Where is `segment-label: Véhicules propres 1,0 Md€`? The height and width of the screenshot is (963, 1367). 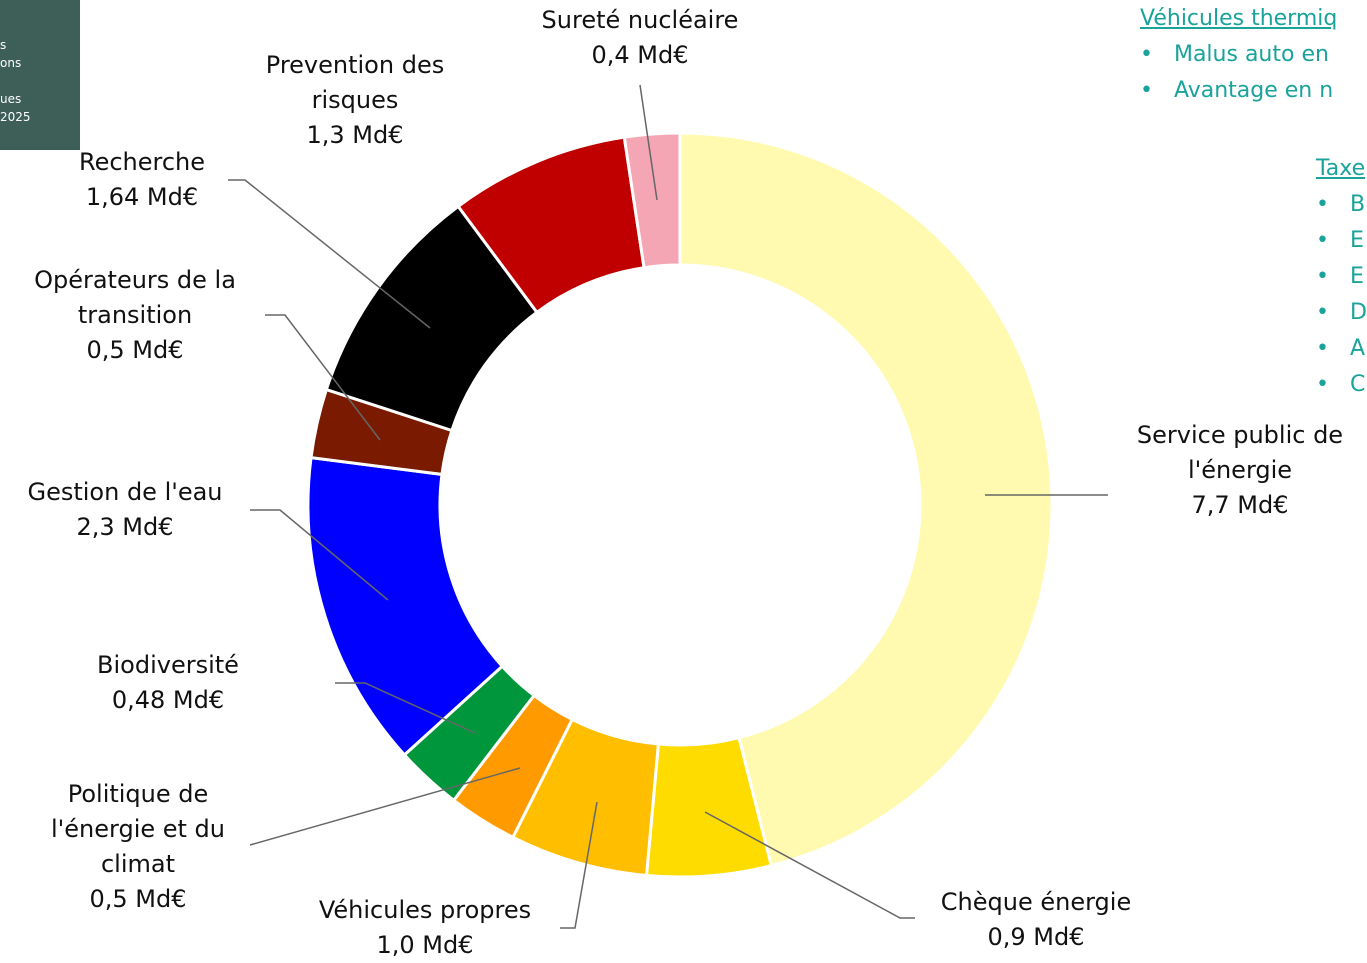 segment-label: Véhicules propres 1,0 Md€ is located at coordinates (425, 928).